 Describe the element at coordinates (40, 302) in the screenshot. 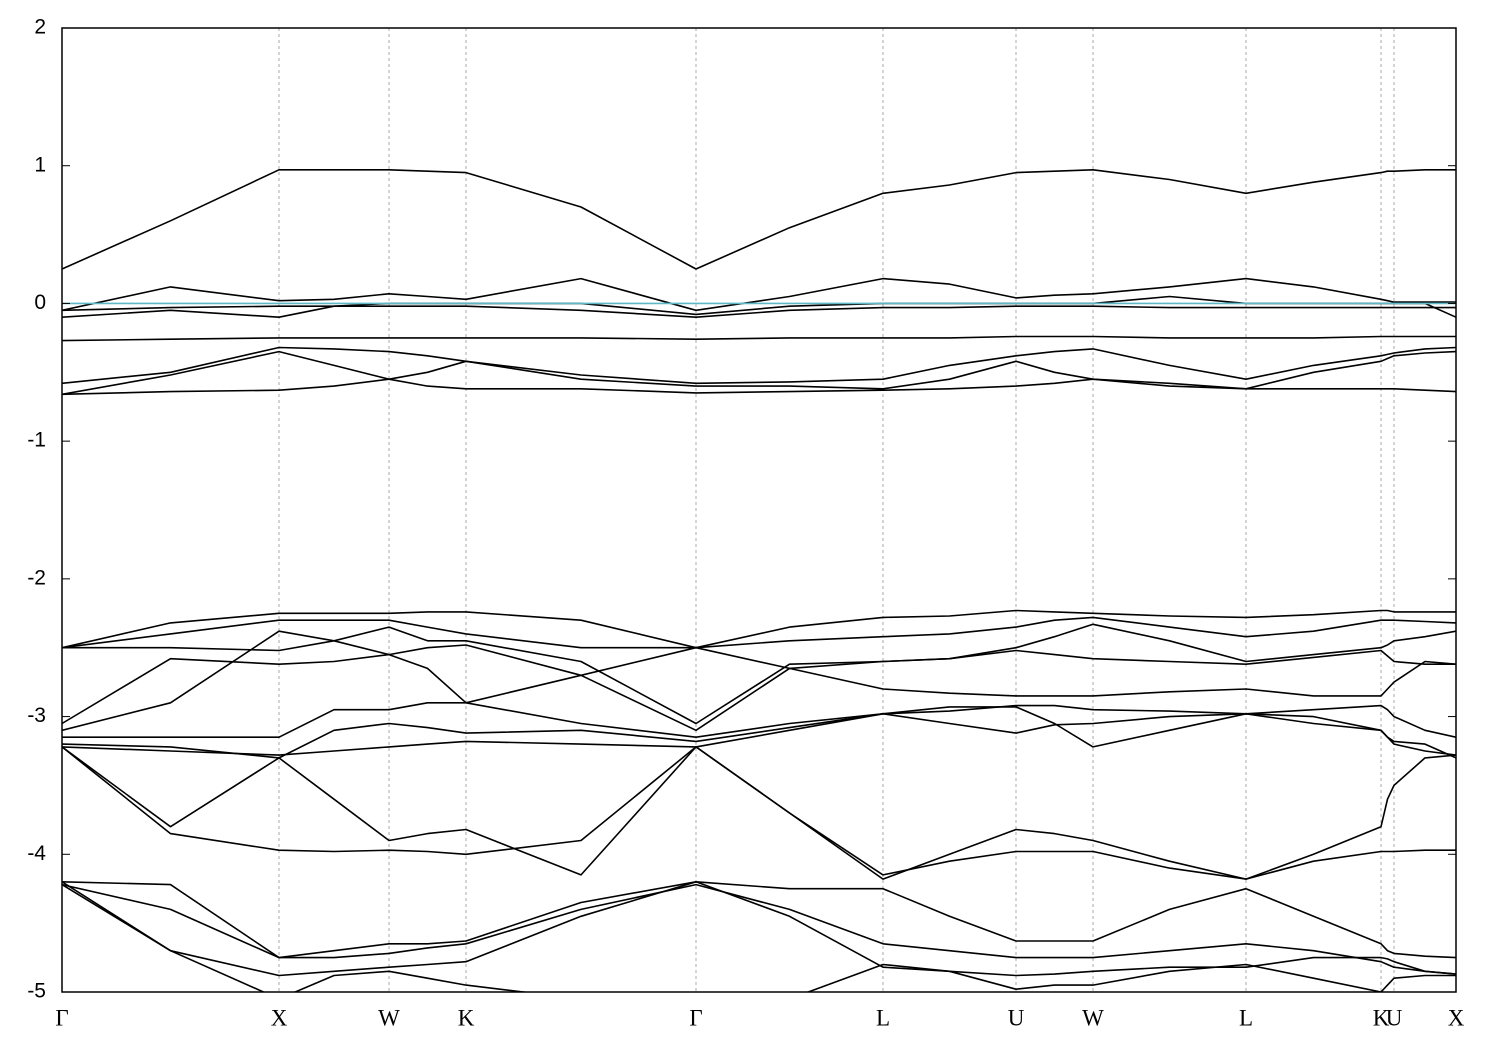

I see `y-tick-label: 0` at that location.